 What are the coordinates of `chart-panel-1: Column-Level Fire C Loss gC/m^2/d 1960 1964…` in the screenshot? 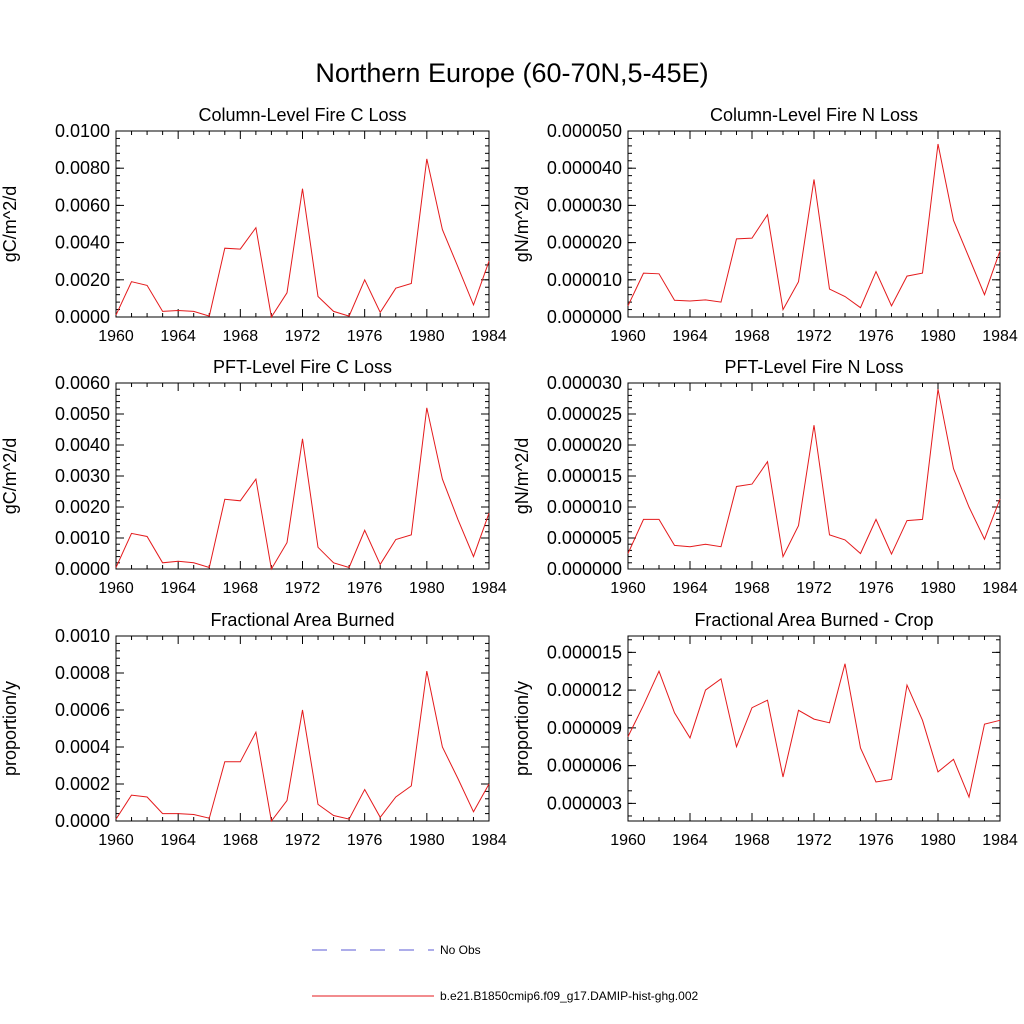 It's located at (253, 225).